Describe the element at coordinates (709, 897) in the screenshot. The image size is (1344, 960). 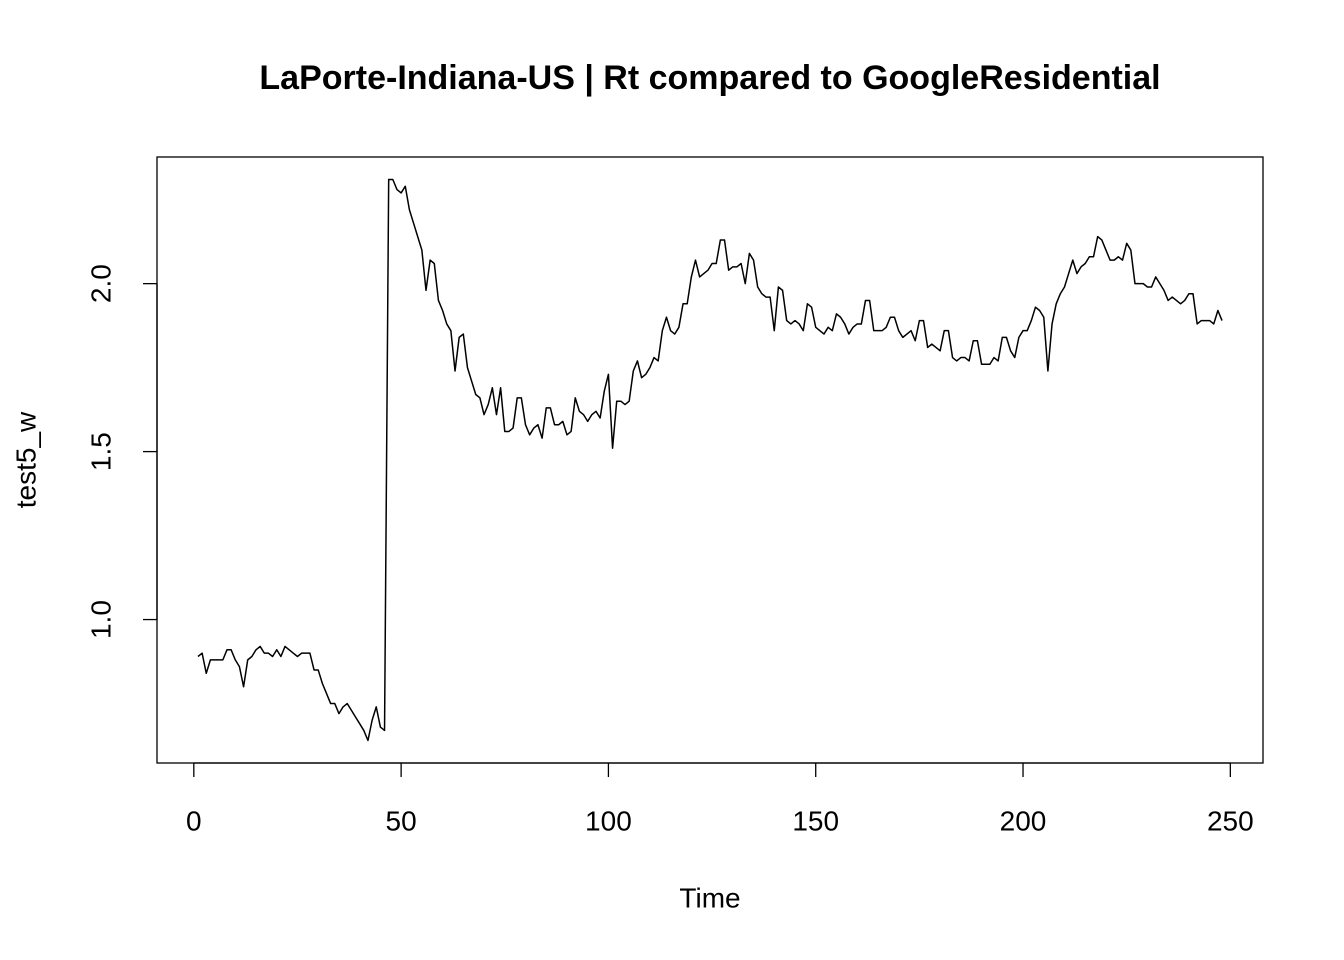
I see `x-axis-label: Time` at that location.